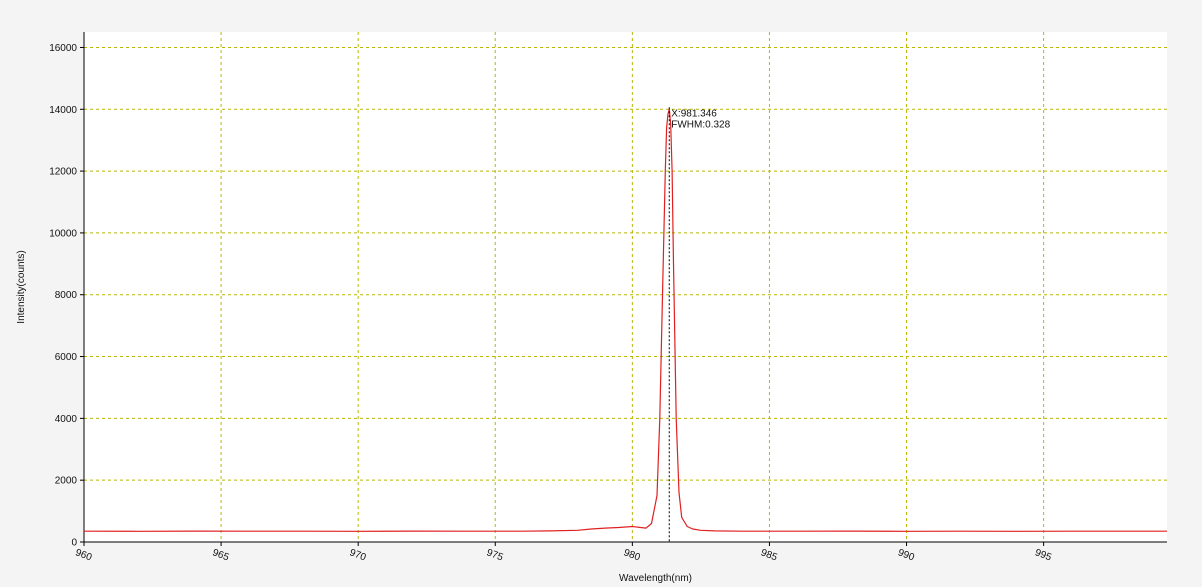 The image size is (1202, 587). I want to click on peak-x-label: X:981.346, so click(694, 113).